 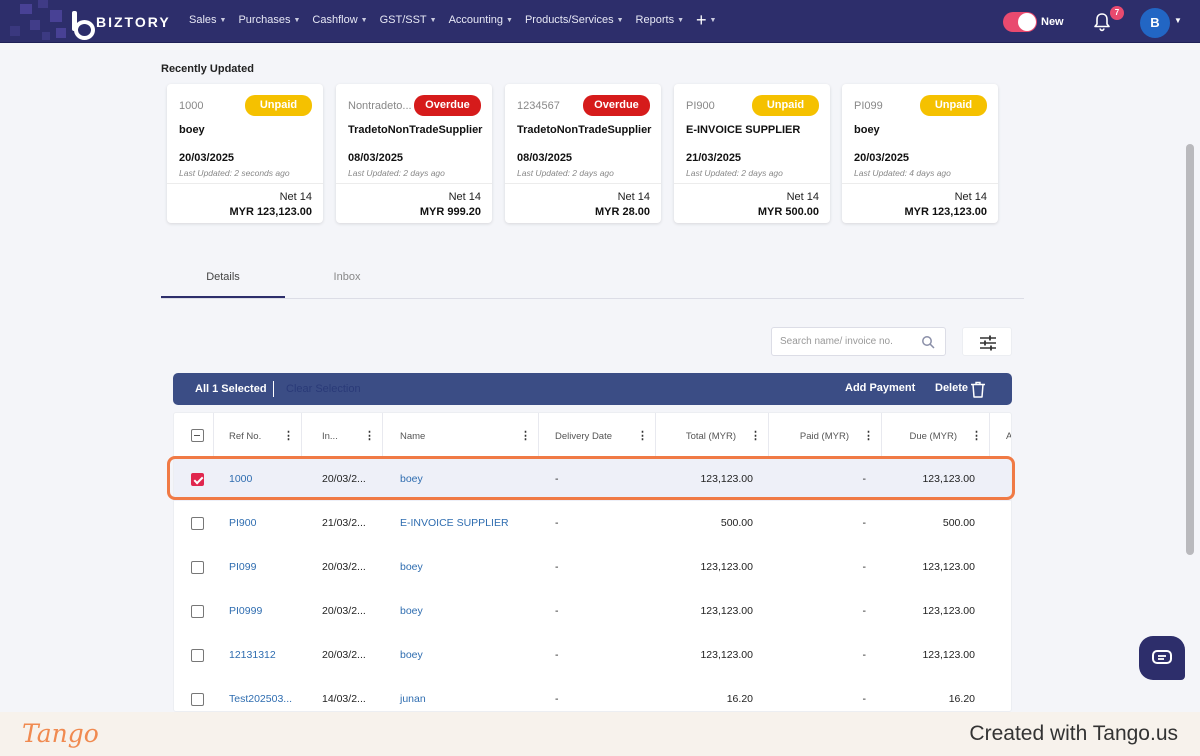 What do you see at coordinates (223, 297) in the screenshot?
I see `active-tab-indicator` at bounding box center [223, 297].